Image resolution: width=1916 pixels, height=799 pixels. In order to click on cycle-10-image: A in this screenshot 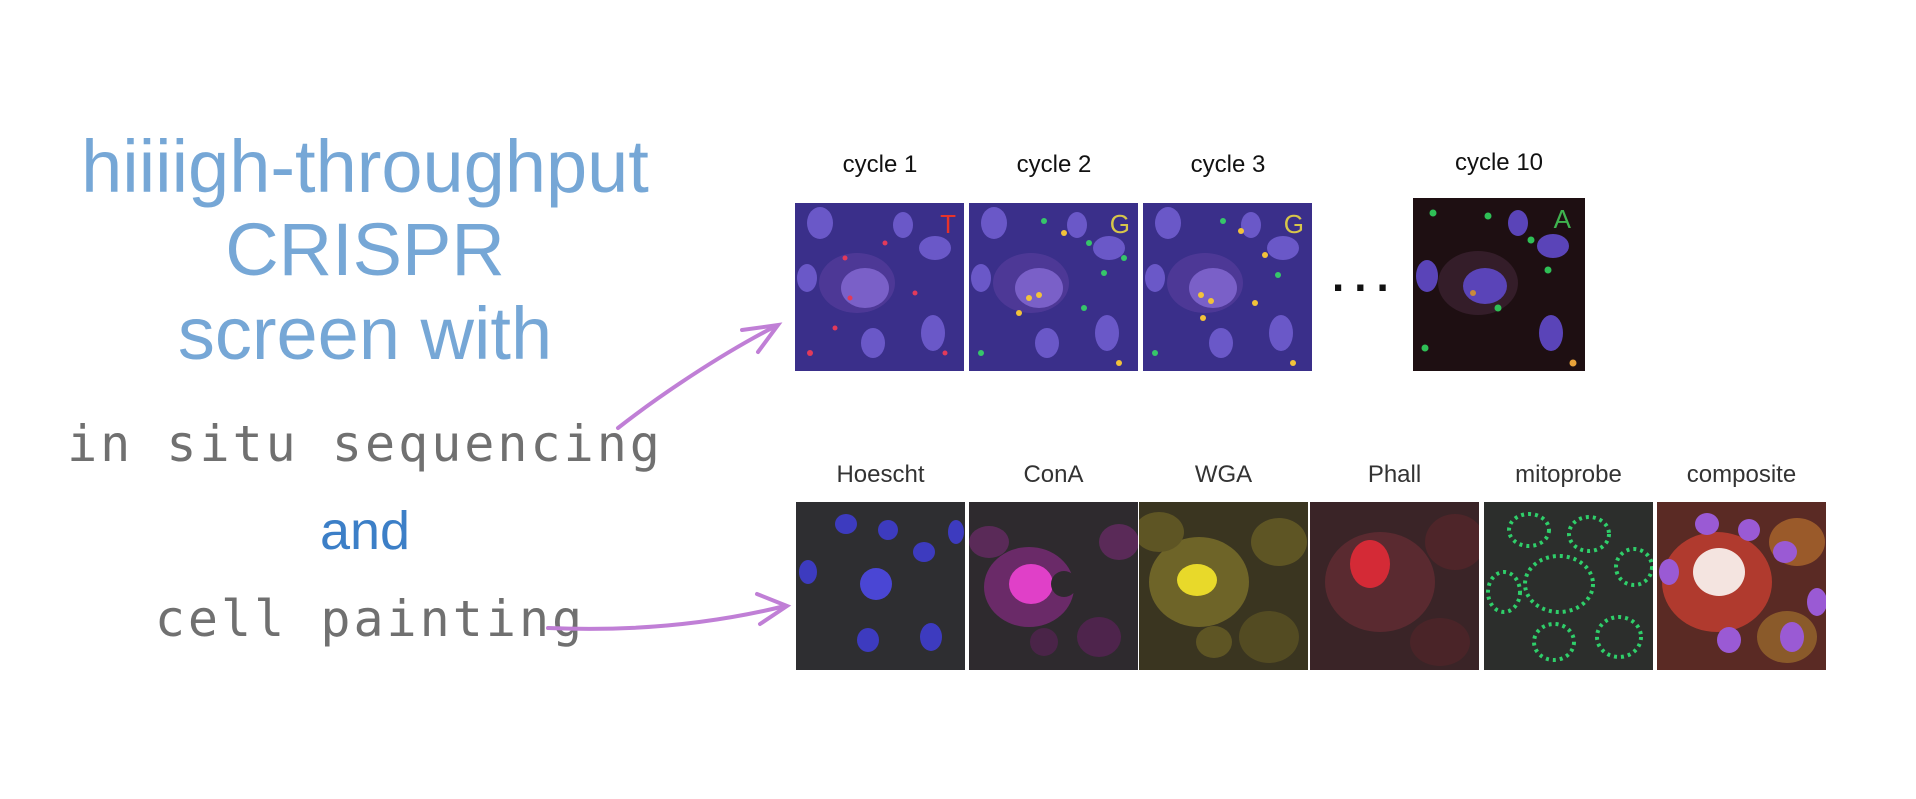, I will do `click(1499, 284)`.